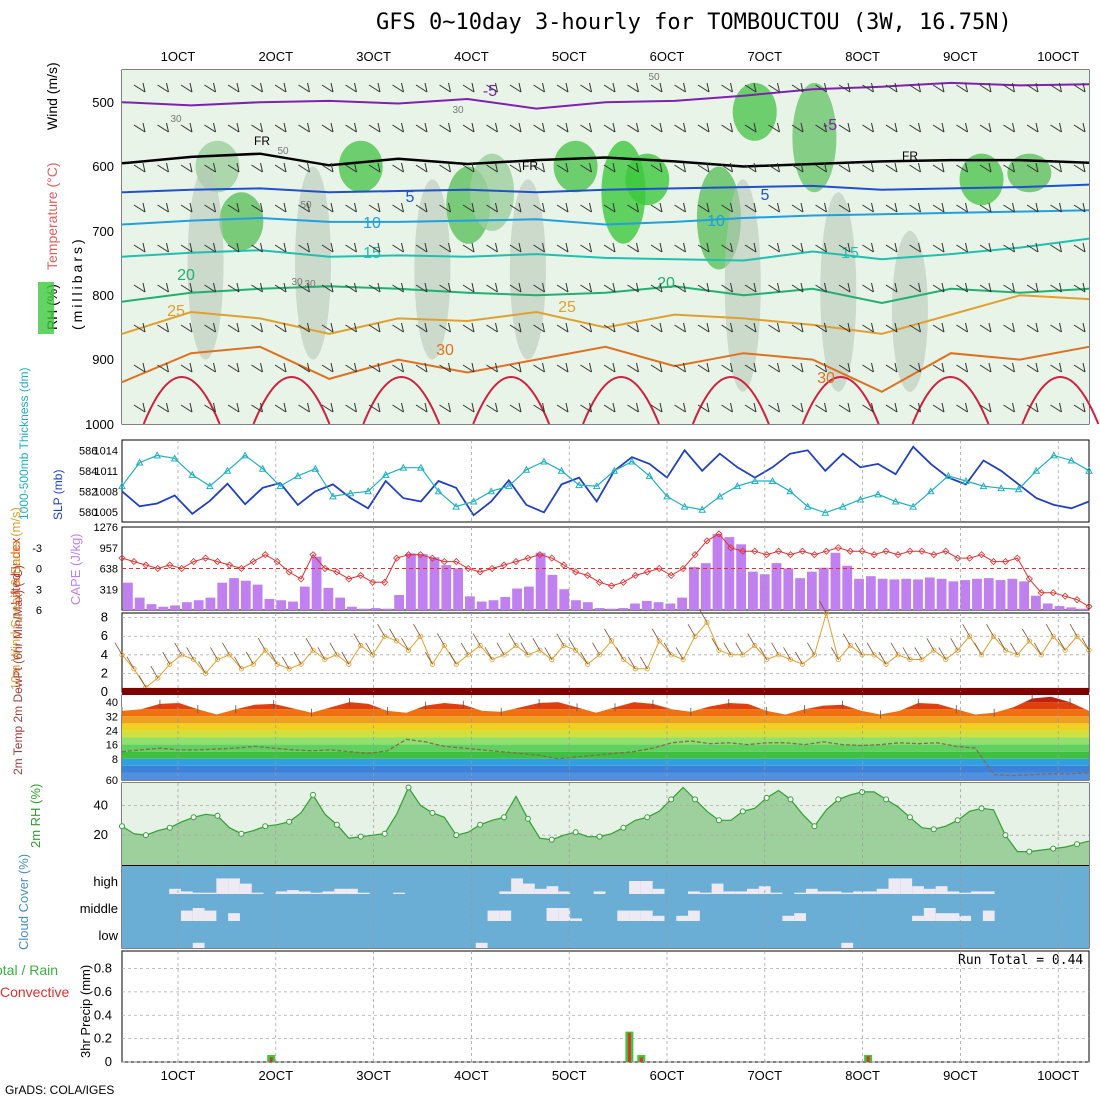  Describe the element at coordinates (505, 915) in the screenshot. I see `cloud-cell-middle` at that location.